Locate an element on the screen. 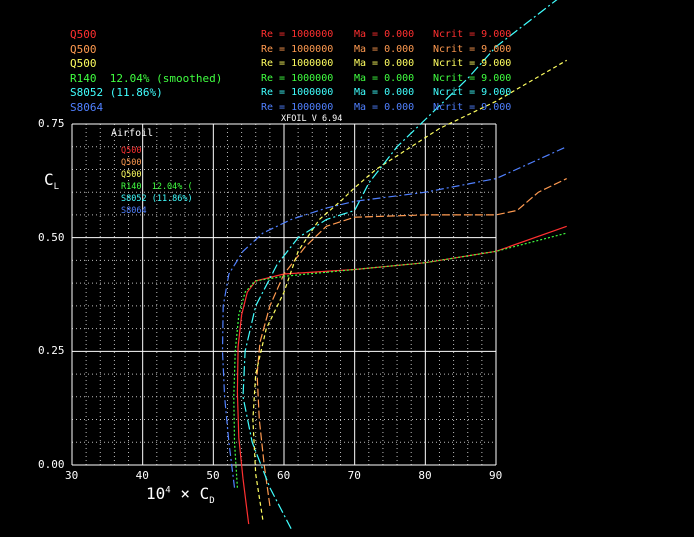 The height and width of the screenshot is (537, 694). legend-entry: S8052 (11.86%) is located at coordinates (157, 199).